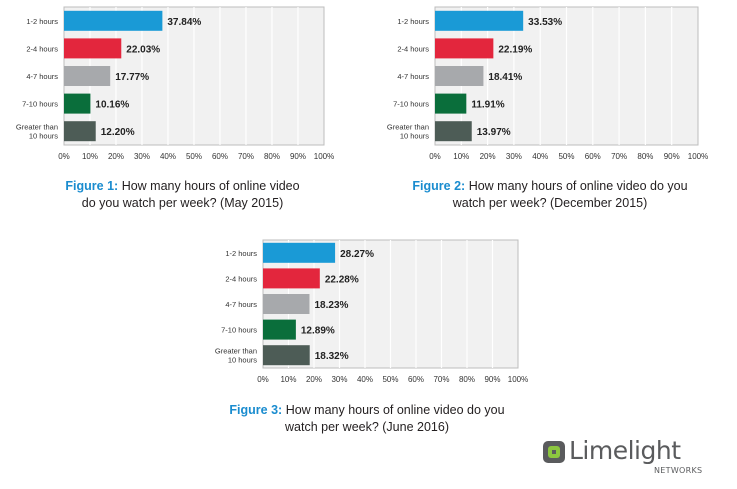 The image size is (737, 489). What do you see at coordinates (210, 186) in the screenshot?
I see `caption-line: How many hours of online video` at bounding box center [210, 186].